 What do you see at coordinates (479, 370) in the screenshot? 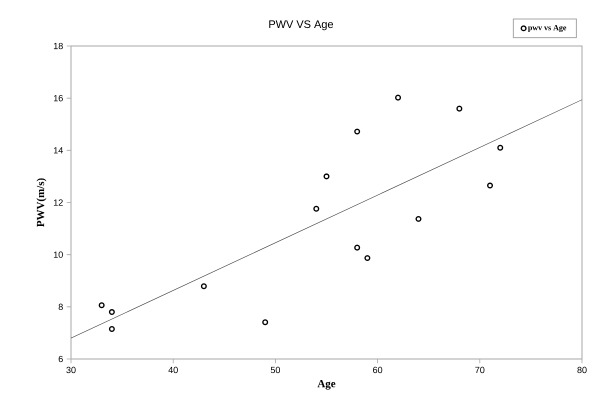
I see `x-tick-label: 70` at bounding box center [479, 370].